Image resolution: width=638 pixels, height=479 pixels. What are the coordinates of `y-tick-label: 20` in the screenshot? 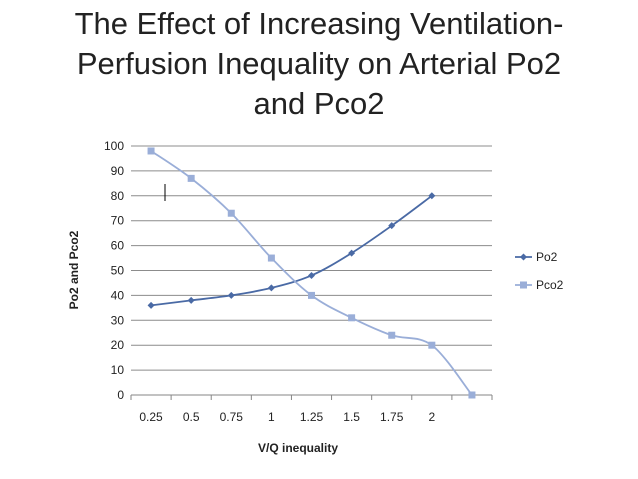 It's located at (118, 345).